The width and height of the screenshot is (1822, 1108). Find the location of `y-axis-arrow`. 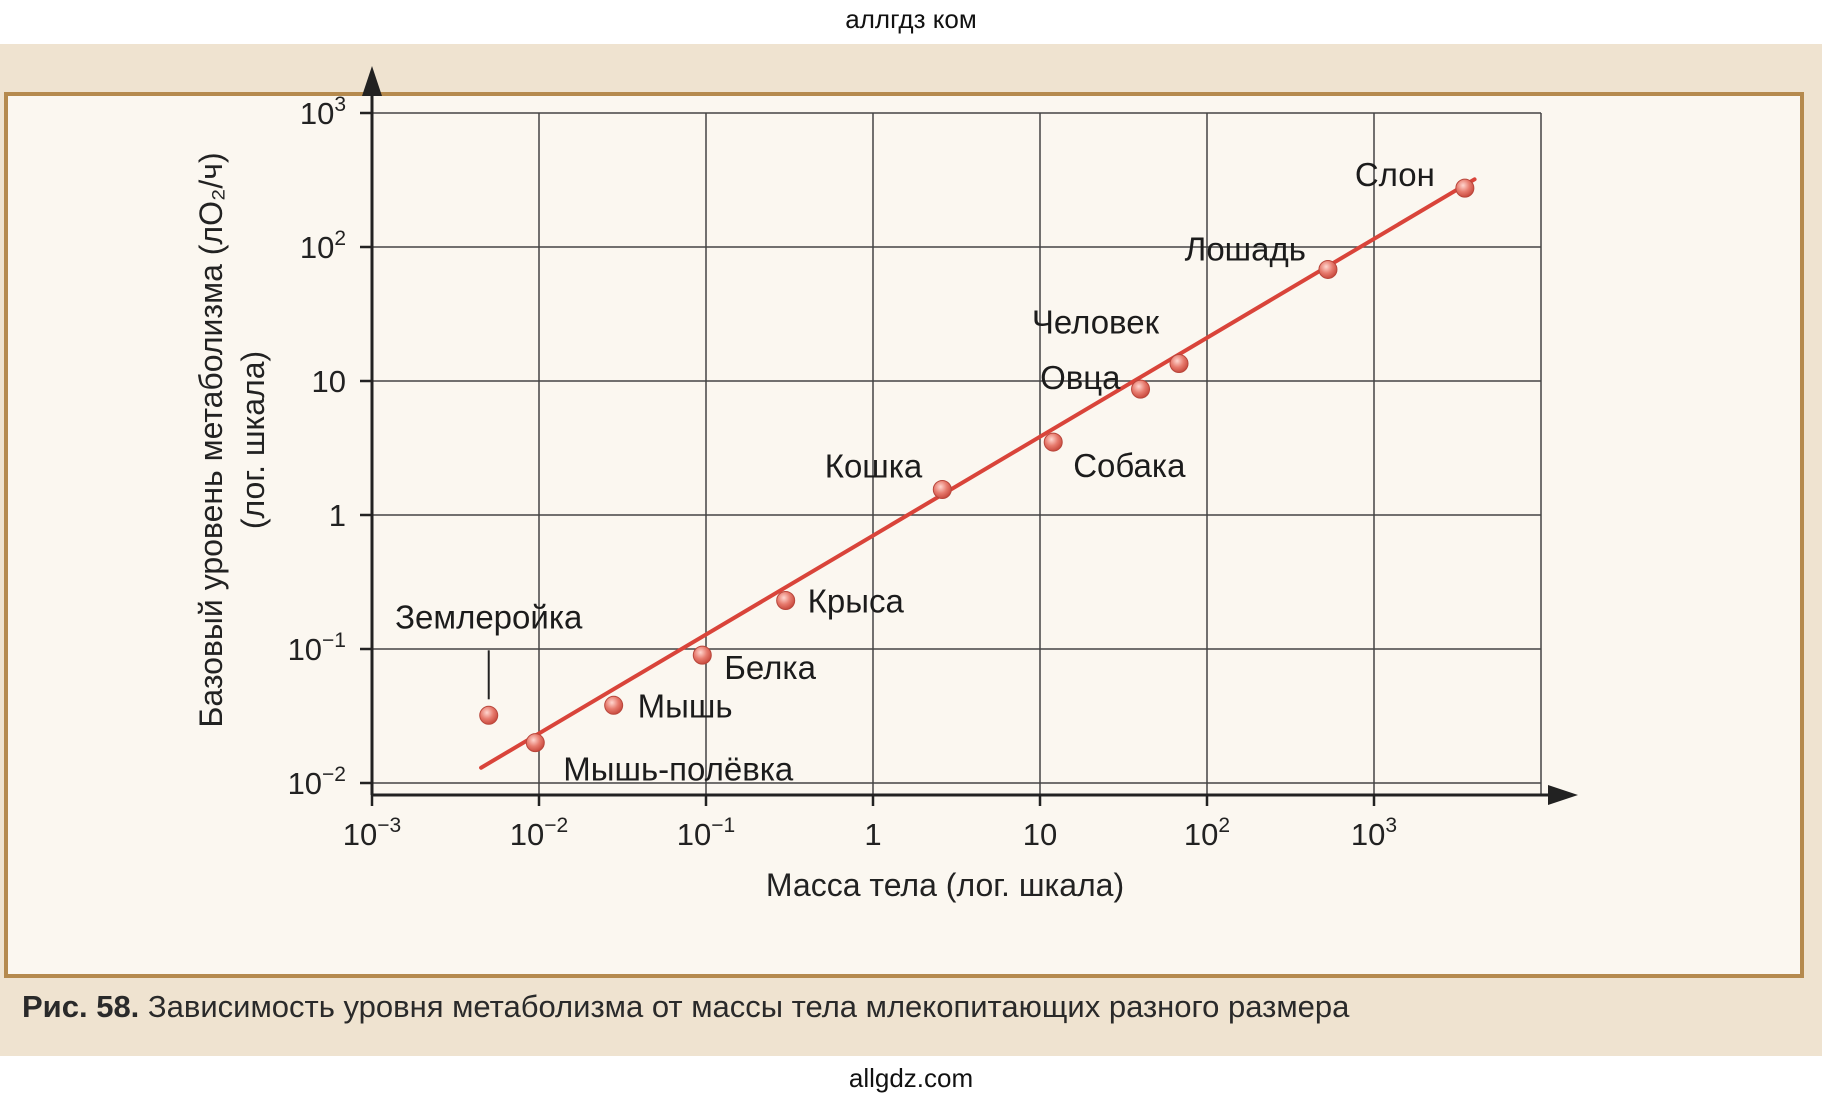

y-axis-arrow is located at coordinates (372, 81).